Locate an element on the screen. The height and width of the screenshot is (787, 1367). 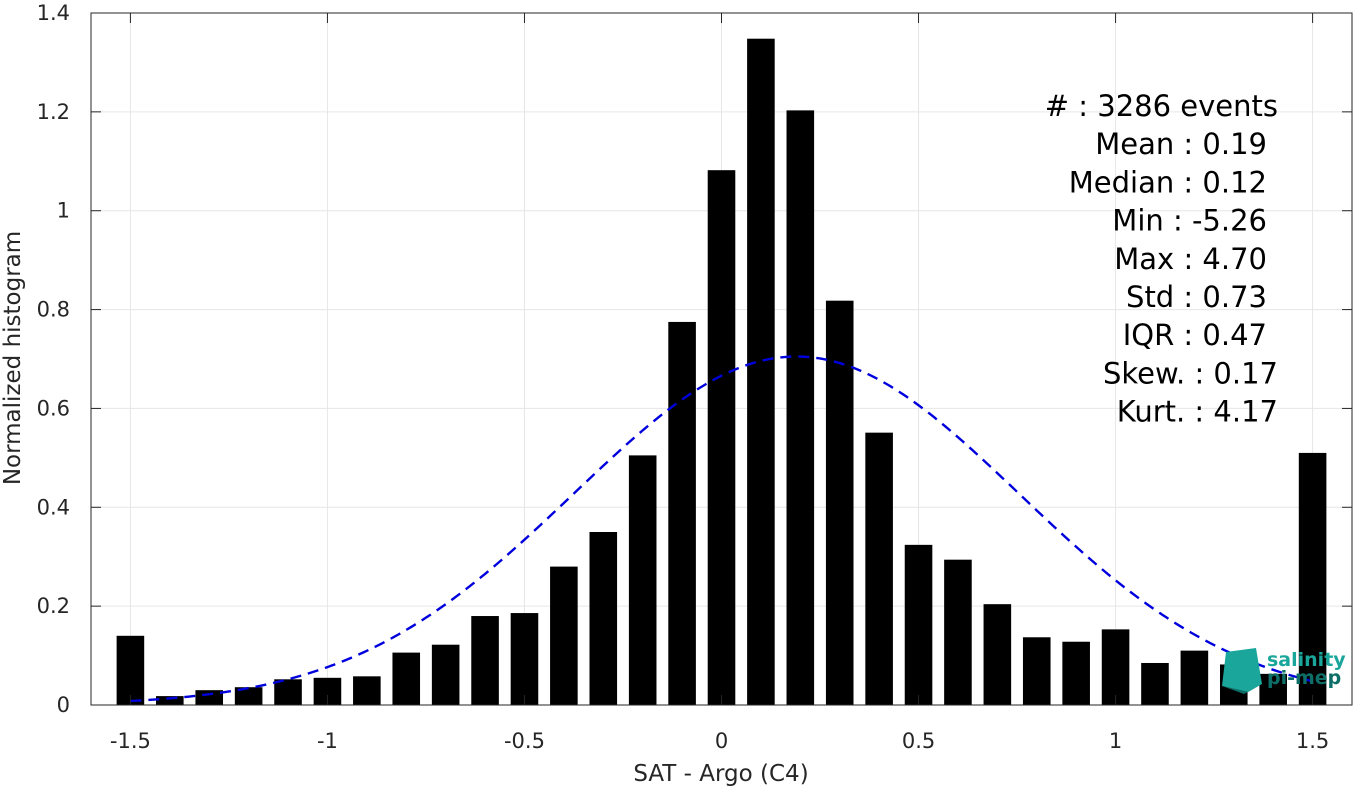
y-tick-label: 0.2 is located at coordinates (53, 606).